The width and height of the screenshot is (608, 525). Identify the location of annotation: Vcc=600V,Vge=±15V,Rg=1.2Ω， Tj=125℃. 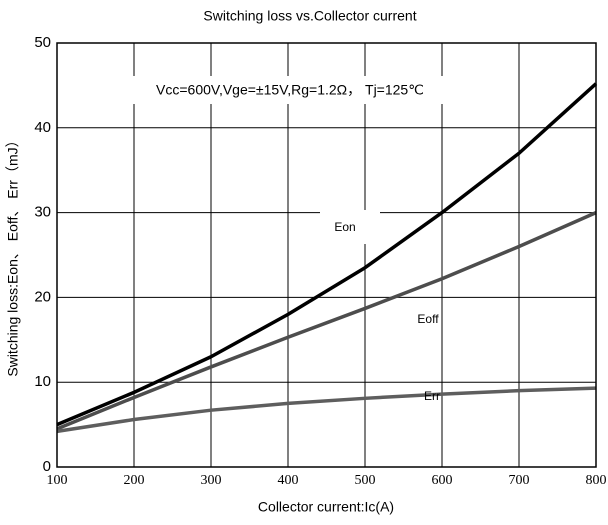
(290, 90).